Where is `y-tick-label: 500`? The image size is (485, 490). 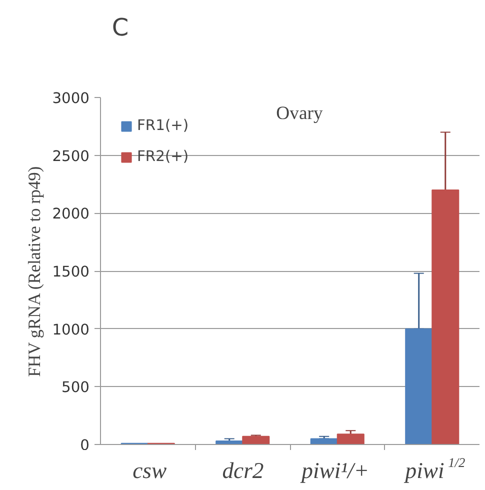
y-tick-label: 500 is located at coordinates (76, 387).